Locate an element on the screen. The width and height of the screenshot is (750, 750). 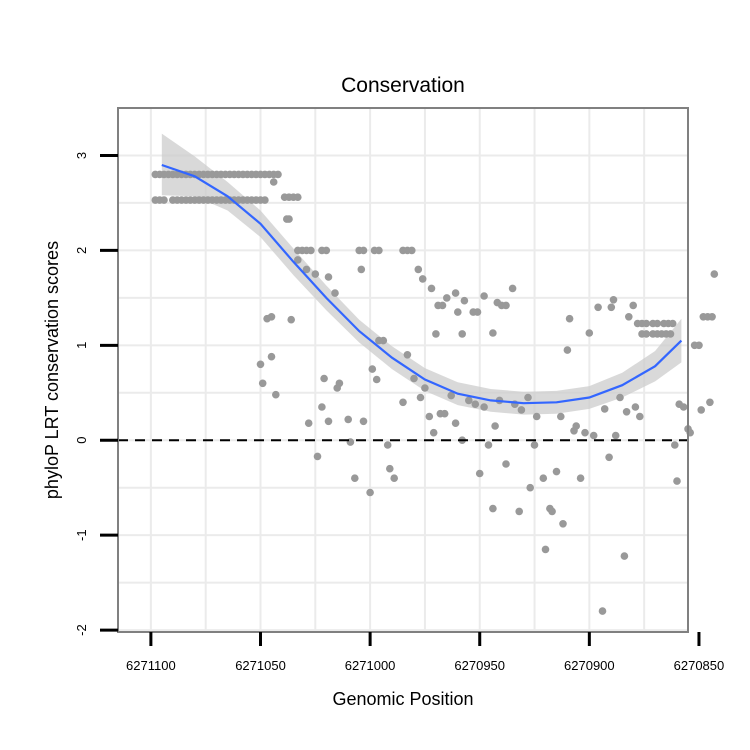
x-tick-label: 6270950 is located at coordinates (479, 665).